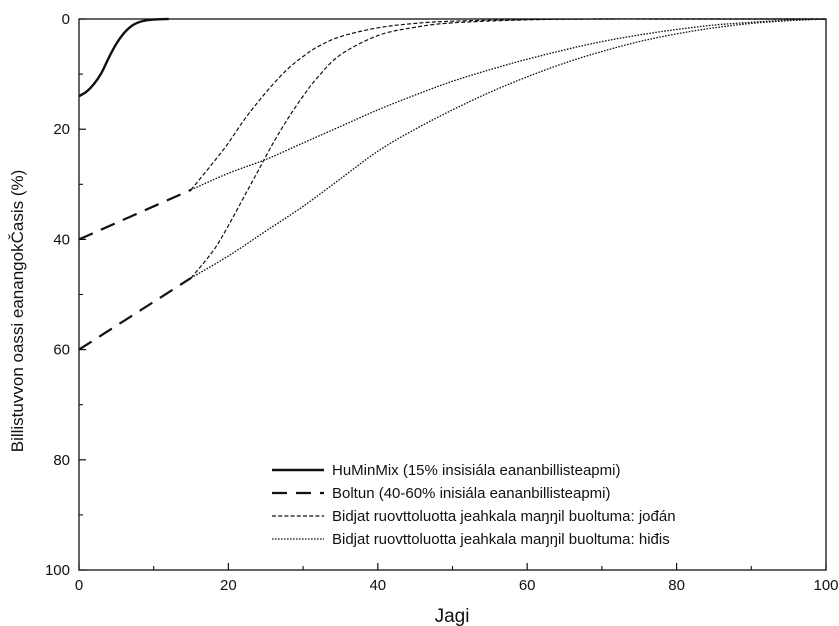 The height and width of the screenshot is (626, 839). What do you see at coordinates (527, 585) in the screenshot?
I see `x-tick-label: 60` at bounding box center [527, 585].